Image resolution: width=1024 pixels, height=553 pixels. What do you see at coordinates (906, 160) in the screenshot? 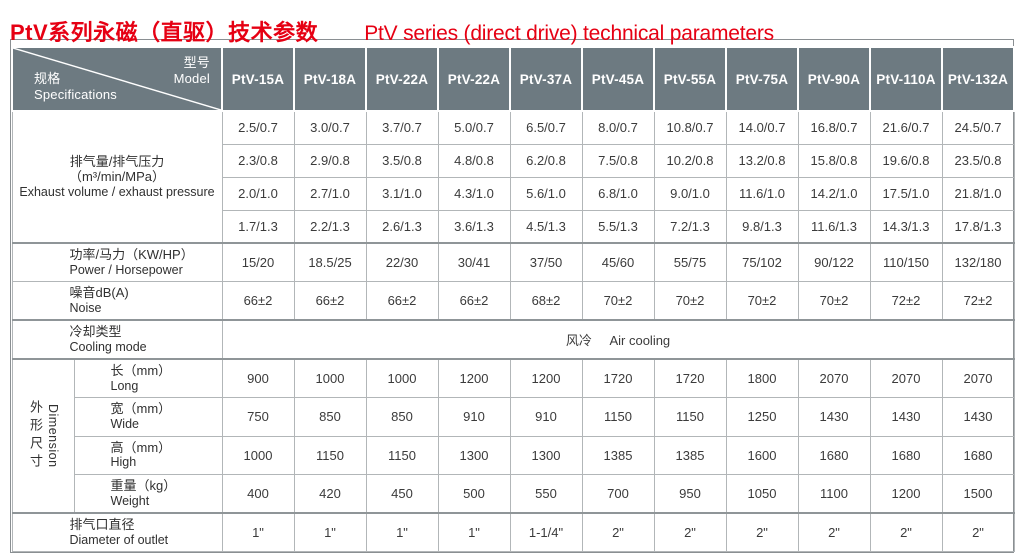
I see `value-cell: 19.6/0.8` at bounding box center [906, 160].